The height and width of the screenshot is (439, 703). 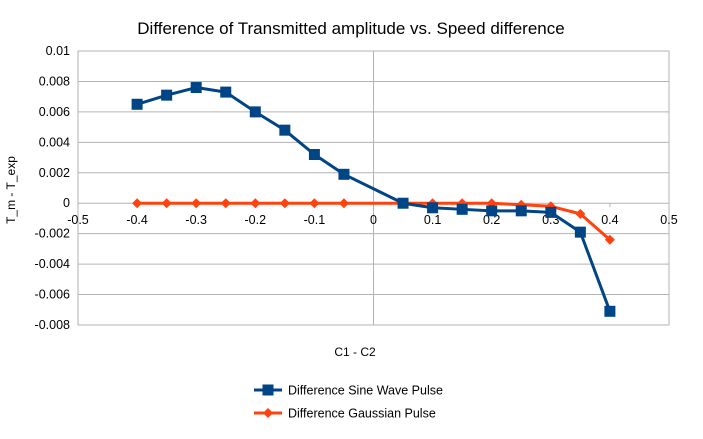 I want to click on y-tick-label: 0.008, so click(x=54, y=81).